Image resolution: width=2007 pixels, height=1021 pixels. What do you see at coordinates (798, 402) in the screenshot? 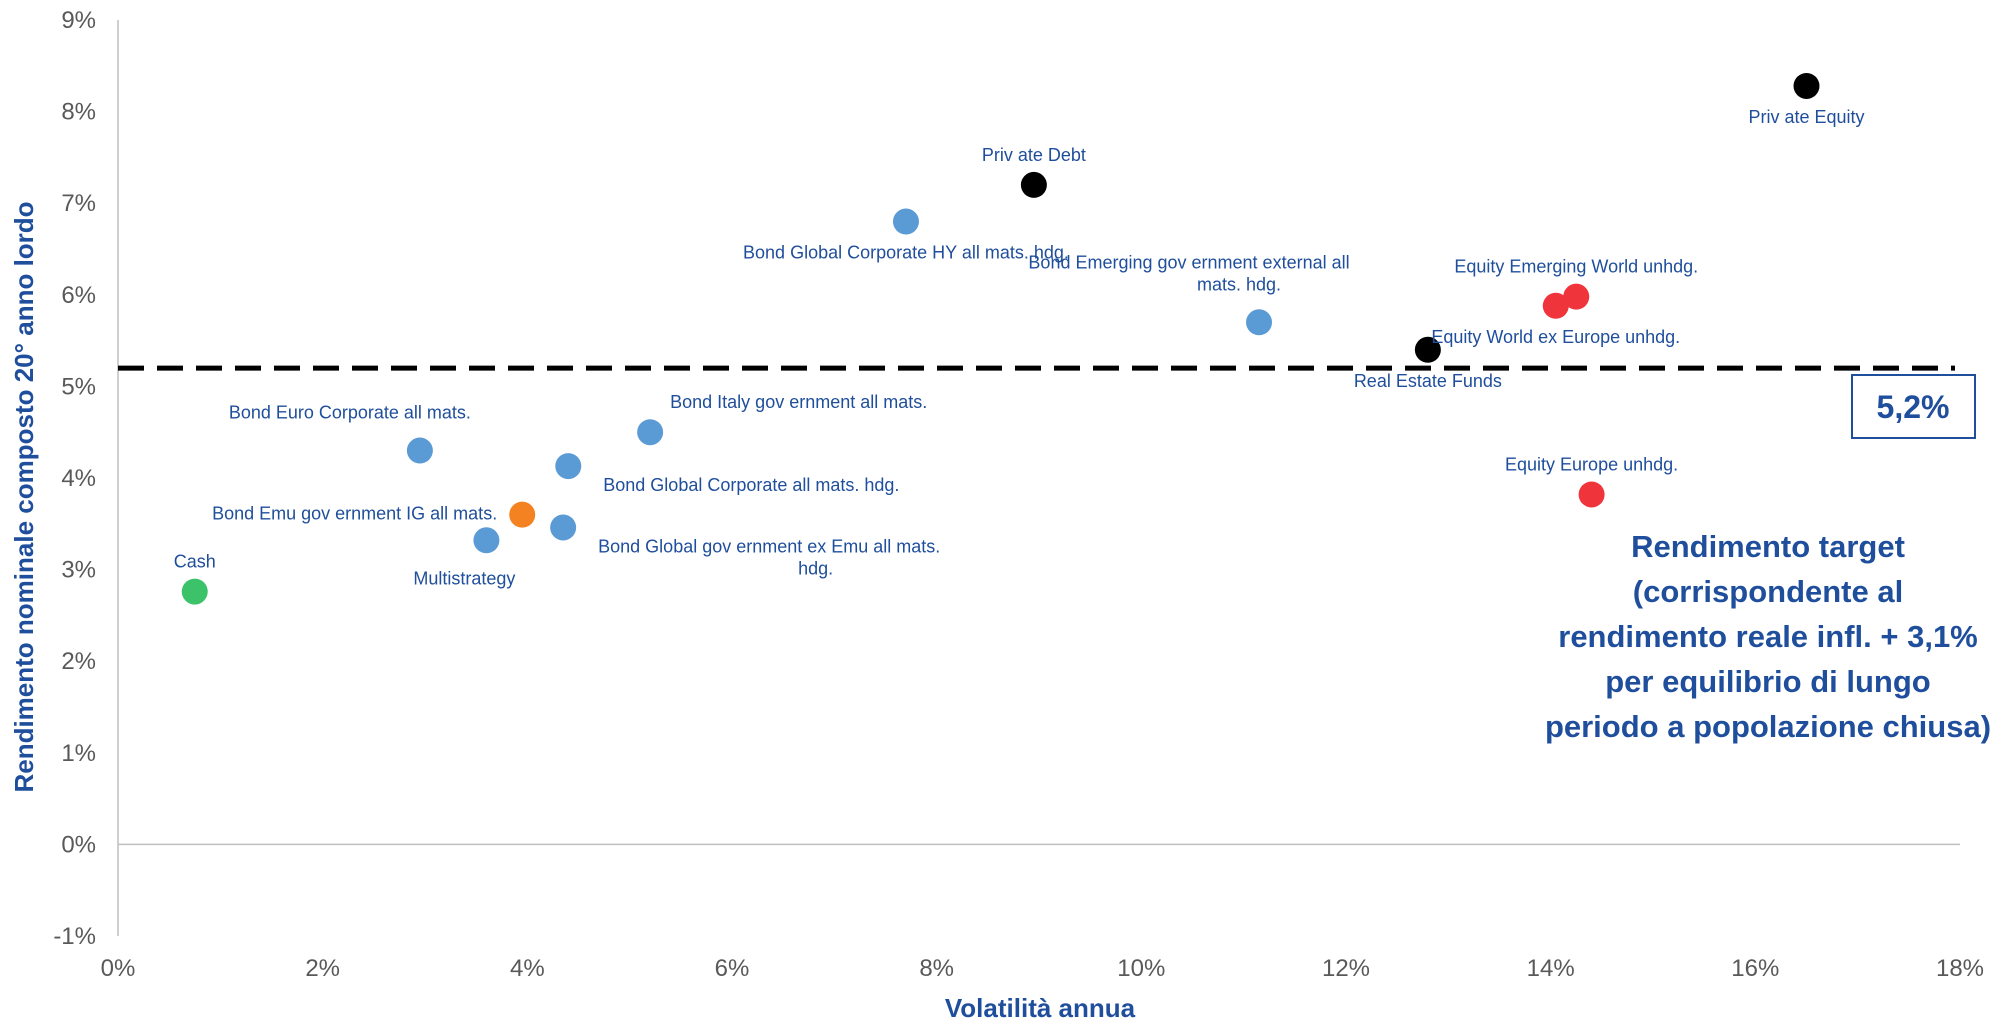
I see `point-label: Bond Italy gov ernment all mats.` at bounding box center [798, 402].